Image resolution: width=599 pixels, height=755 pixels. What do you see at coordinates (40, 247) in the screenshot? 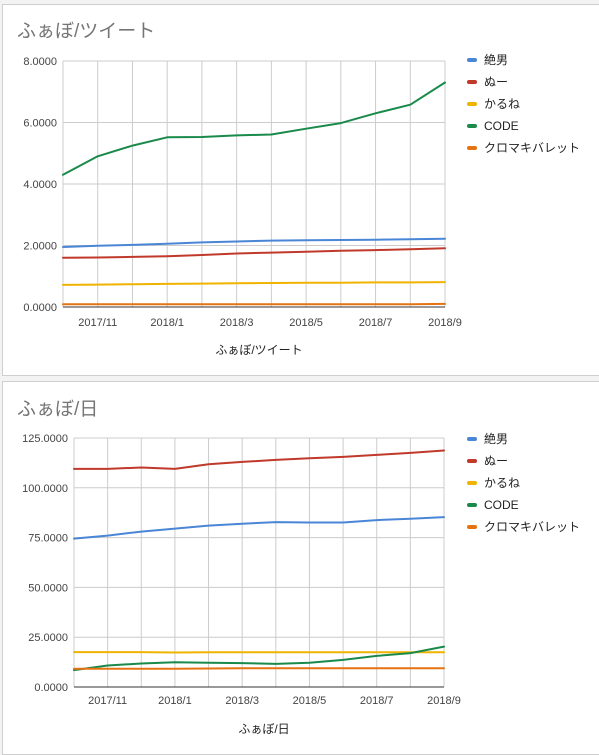
I see `y-tick-label: 2.0000` at bounding box center [40, 247].